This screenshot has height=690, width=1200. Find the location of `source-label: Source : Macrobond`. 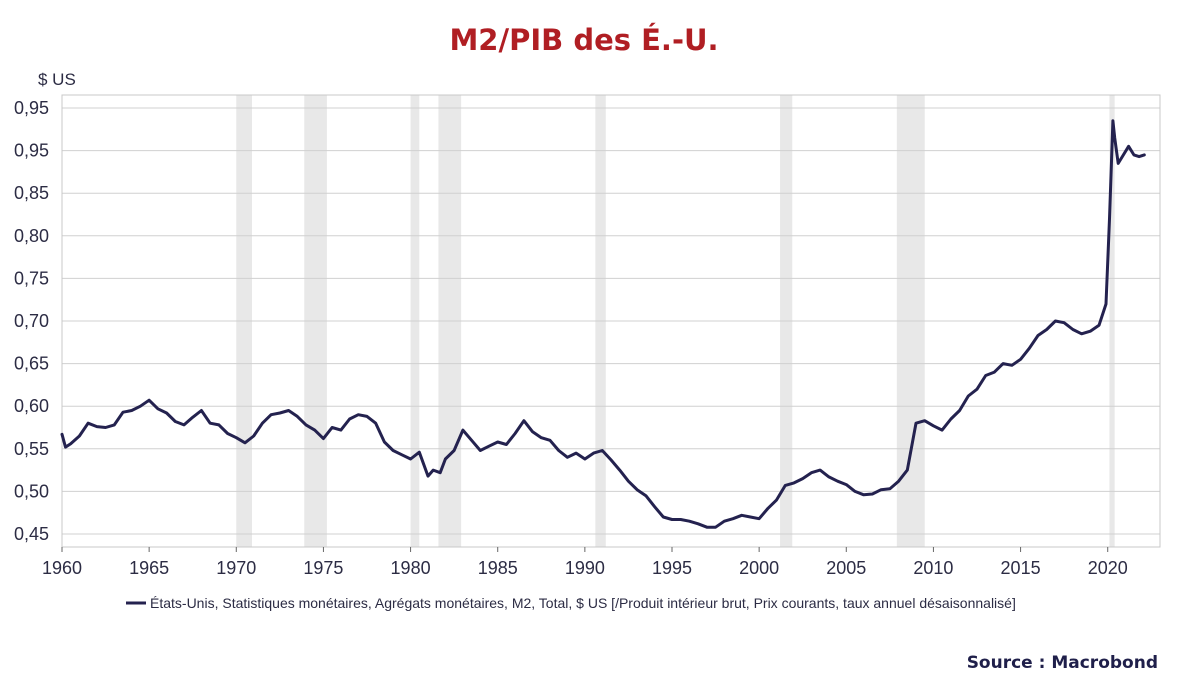

source-label: Source : Macrobond is located at coordinates (1062, 663).